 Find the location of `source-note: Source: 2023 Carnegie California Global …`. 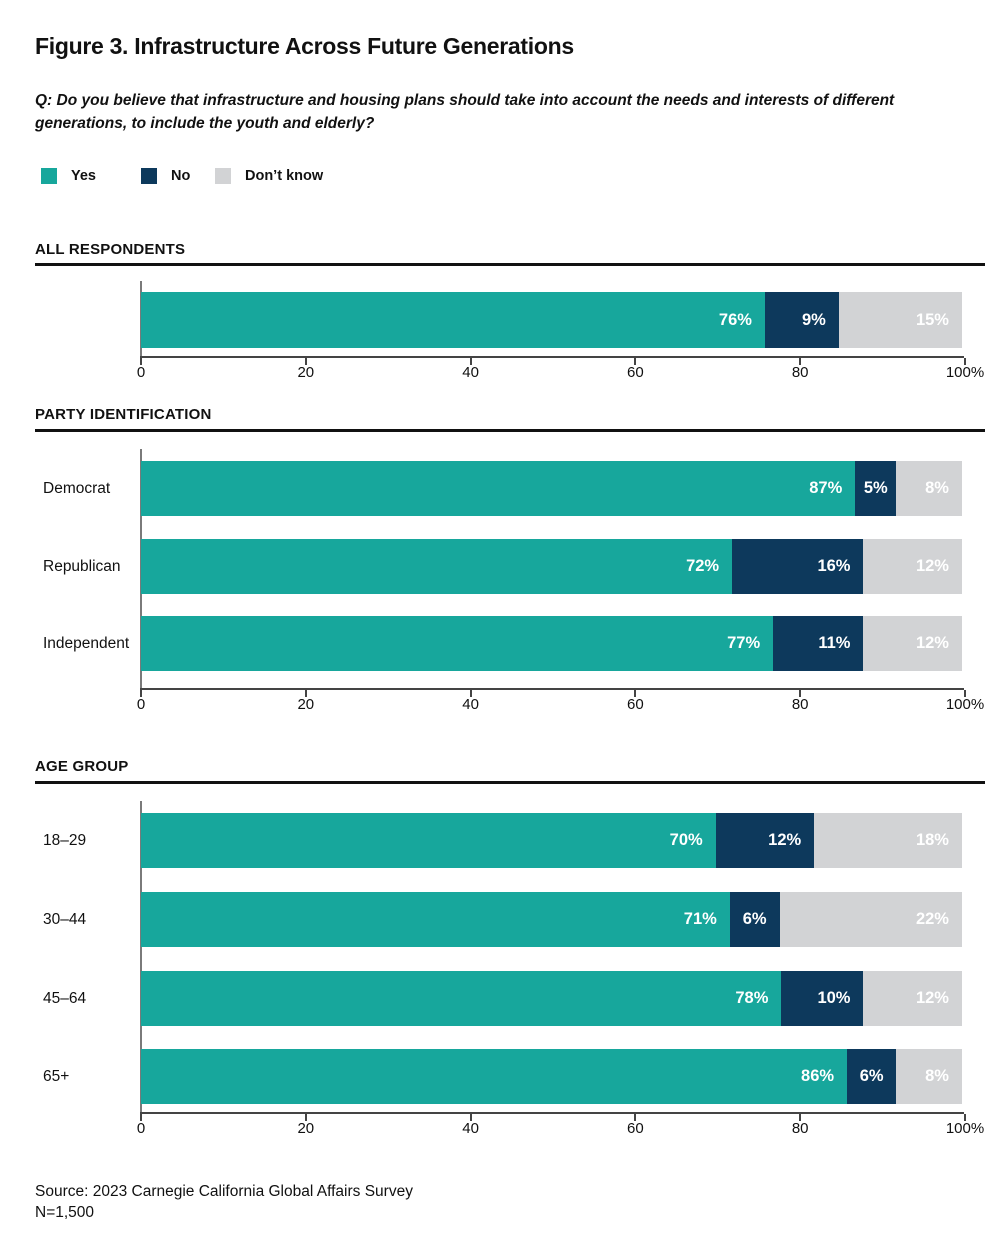

source-note: Source: 2023 Carnegie California Global … is located at coordinates (224, 1202).